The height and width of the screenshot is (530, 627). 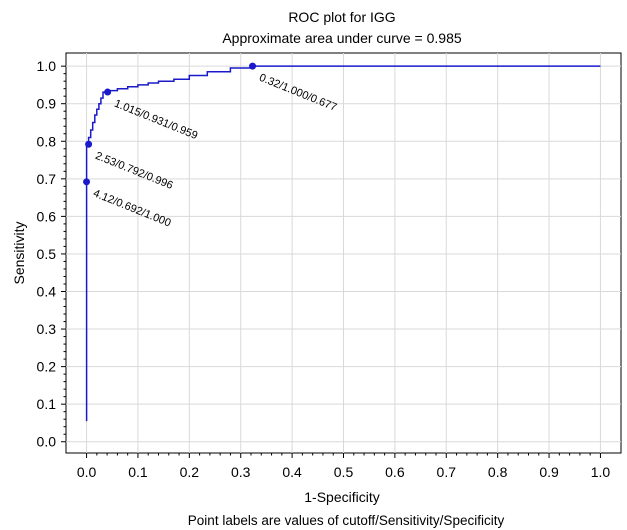 I want to click on y-tick-label: 0.2, so click(x=47, y=367).